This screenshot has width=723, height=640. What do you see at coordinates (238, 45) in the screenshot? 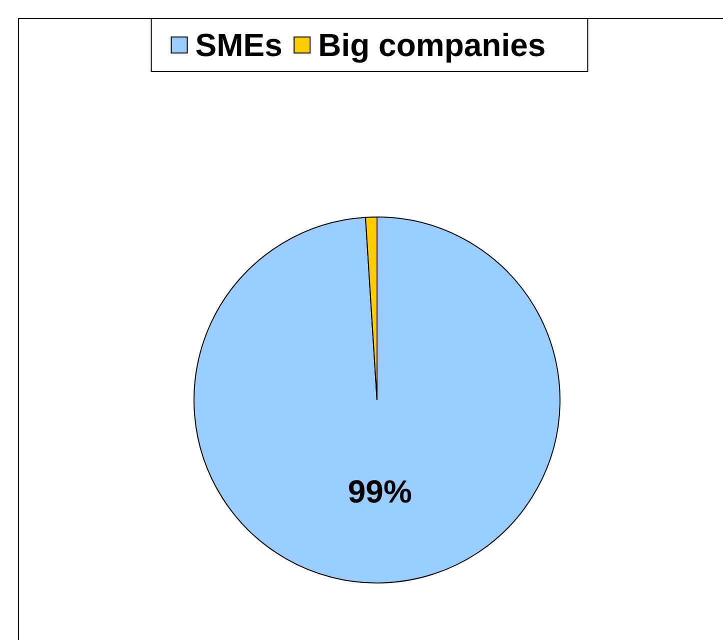
I see `legend-label: SMEs` at bounding box center [238, 45].